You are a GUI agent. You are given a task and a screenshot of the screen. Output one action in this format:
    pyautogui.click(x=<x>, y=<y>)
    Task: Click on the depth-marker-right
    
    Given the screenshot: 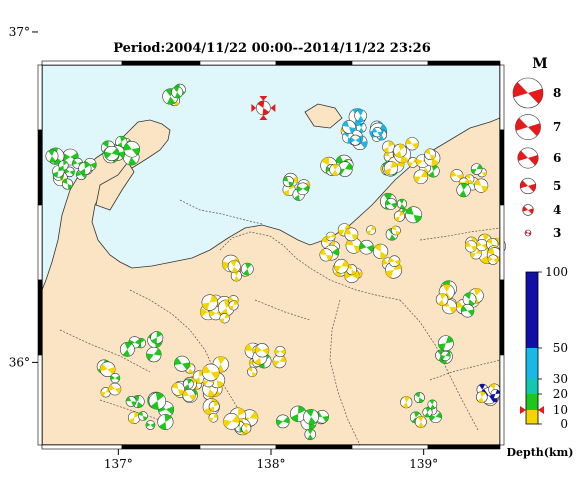 What is the action you would take?
    pyautogui.click(x=541, y=410)
    